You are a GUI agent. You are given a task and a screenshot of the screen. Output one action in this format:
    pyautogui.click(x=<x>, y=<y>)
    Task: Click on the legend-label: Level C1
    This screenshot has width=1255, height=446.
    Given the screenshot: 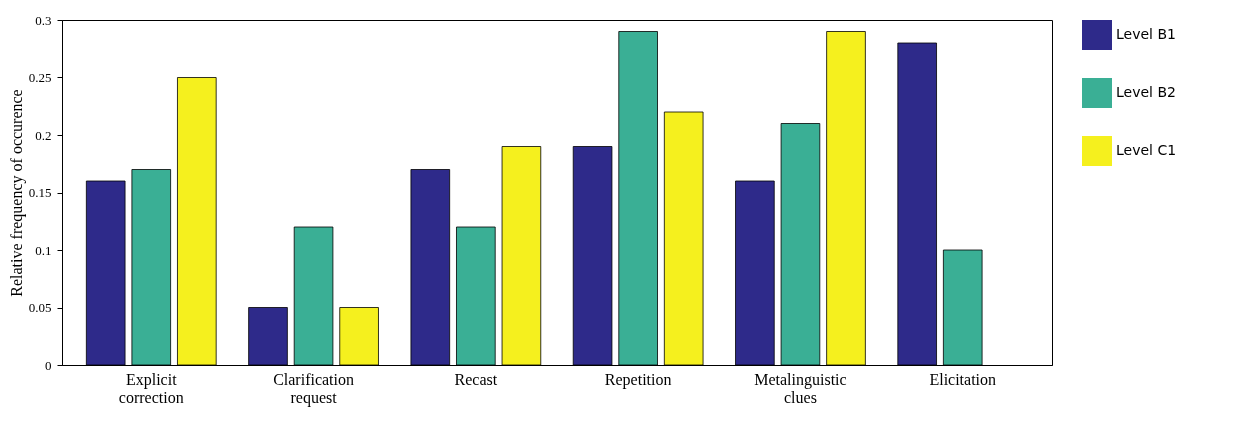 What is the action you would take?
    pyautogui.click(x=1146, y=150)
    